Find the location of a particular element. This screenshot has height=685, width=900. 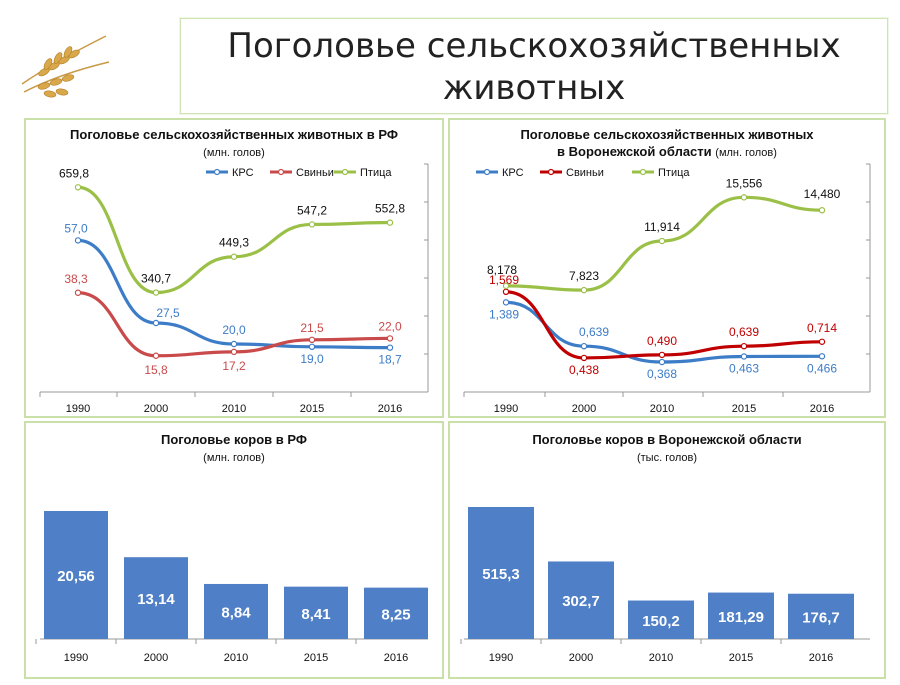

page-title: Поголовье сельскохозяйственных животных is located at coordinates (534, 67).